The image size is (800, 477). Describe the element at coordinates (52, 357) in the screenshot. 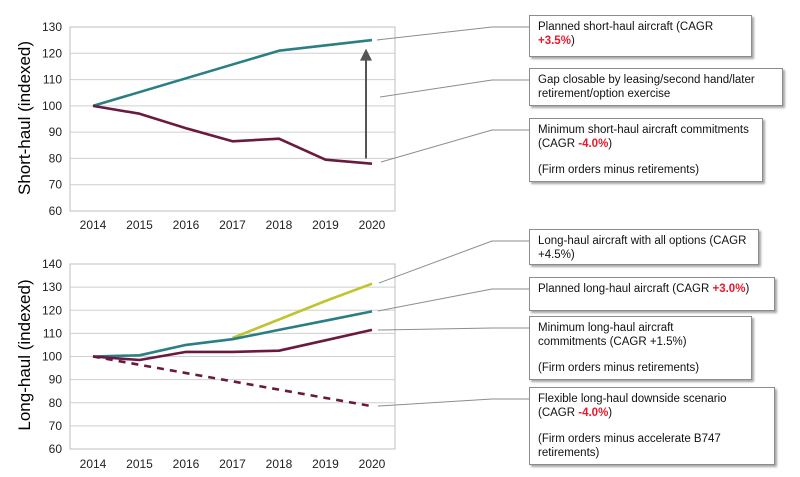

I see `long-haul-y-tick-label: 100` at that location.